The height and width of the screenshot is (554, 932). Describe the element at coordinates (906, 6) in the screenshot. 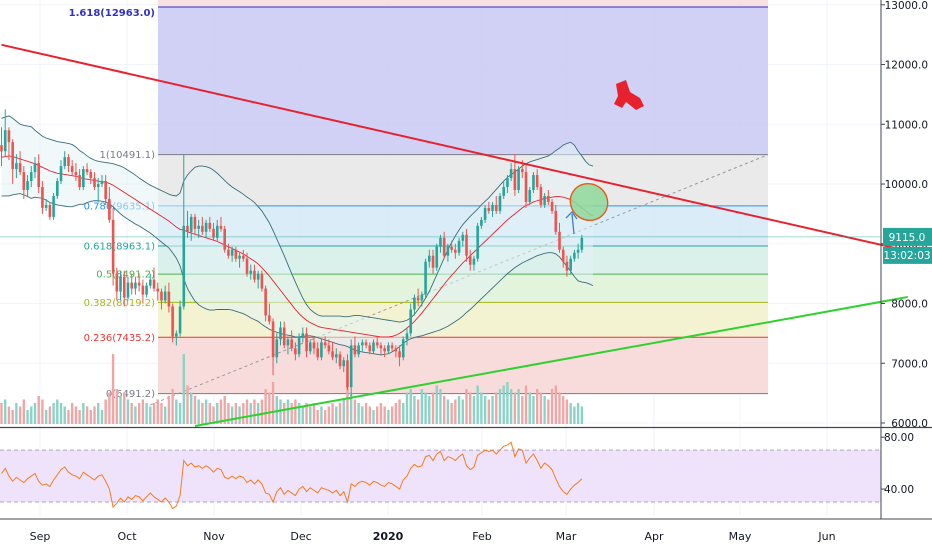

I see `price-tick-label: 13000.0` at that location.